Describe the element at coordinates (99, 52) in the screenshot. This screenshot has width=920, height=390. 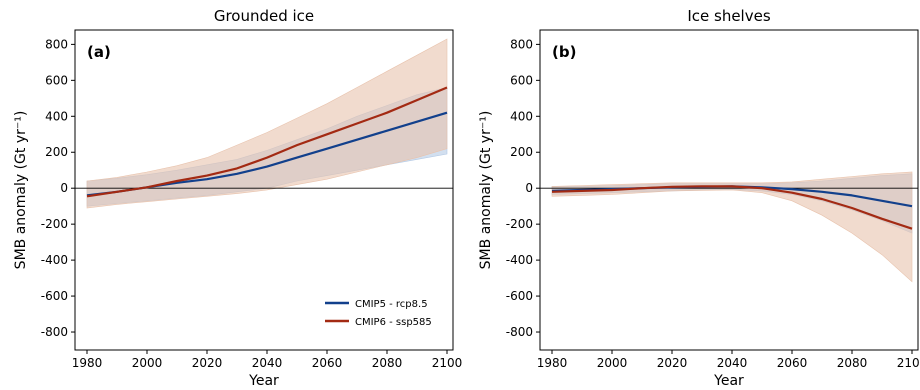
I see `panel-label: (a)` at that location.